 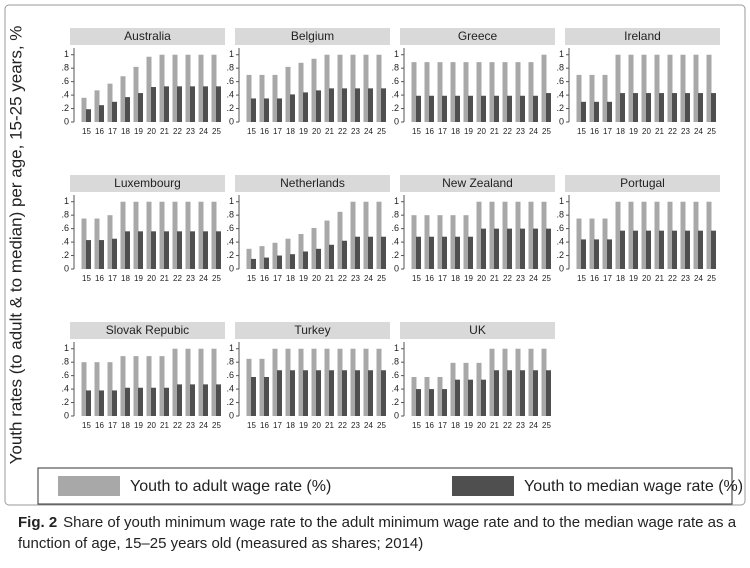 I want to click on panel-header, so click(x=147, y=36).